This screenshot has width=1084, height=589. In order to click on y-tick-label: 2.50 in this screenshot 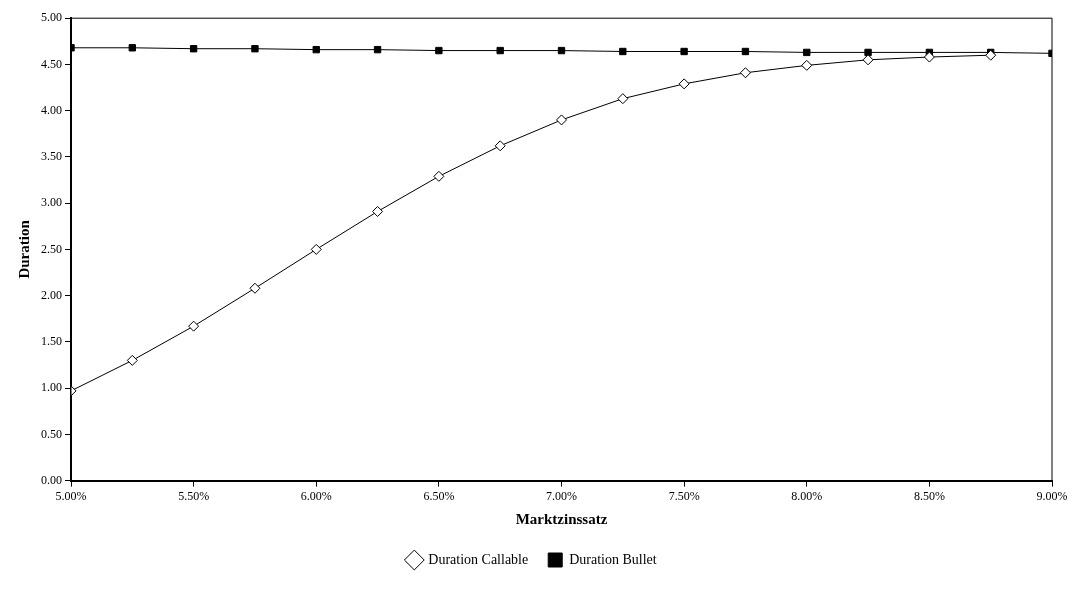, I will do `click(51, 248)`.